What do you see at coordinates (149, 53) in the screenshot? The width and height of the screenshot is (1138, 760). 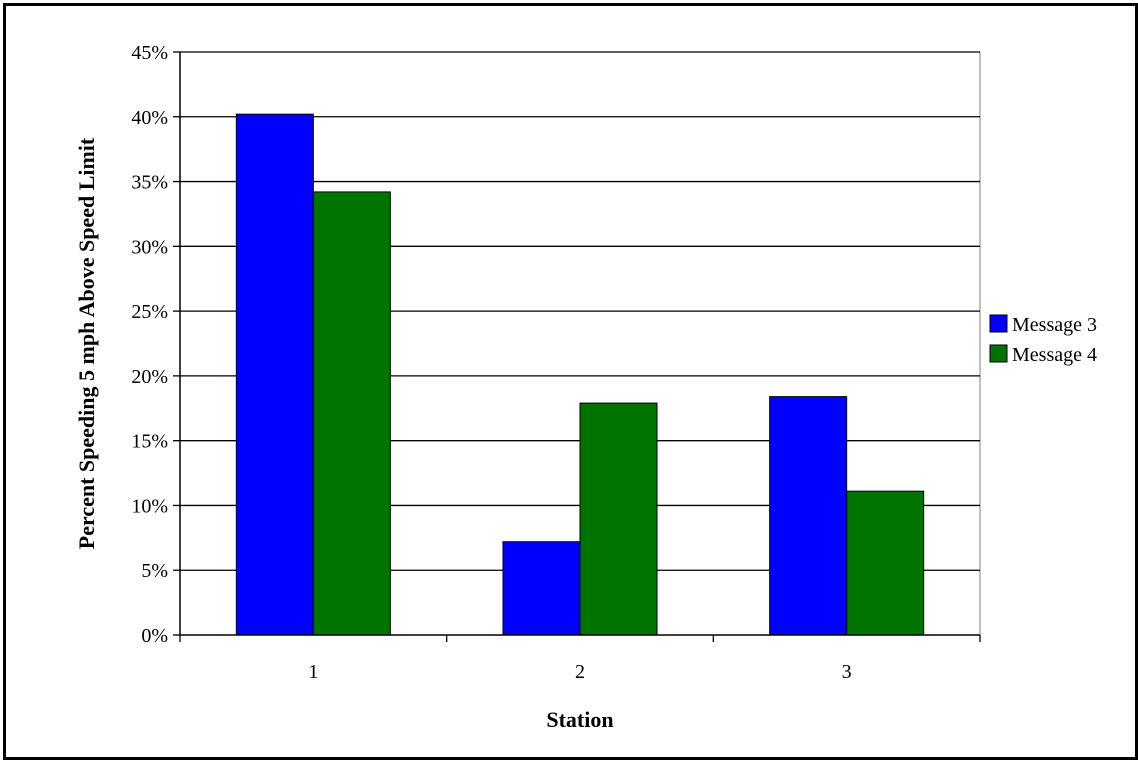 I see `y-tick-label: 45%` at bounding box center [149, 53].